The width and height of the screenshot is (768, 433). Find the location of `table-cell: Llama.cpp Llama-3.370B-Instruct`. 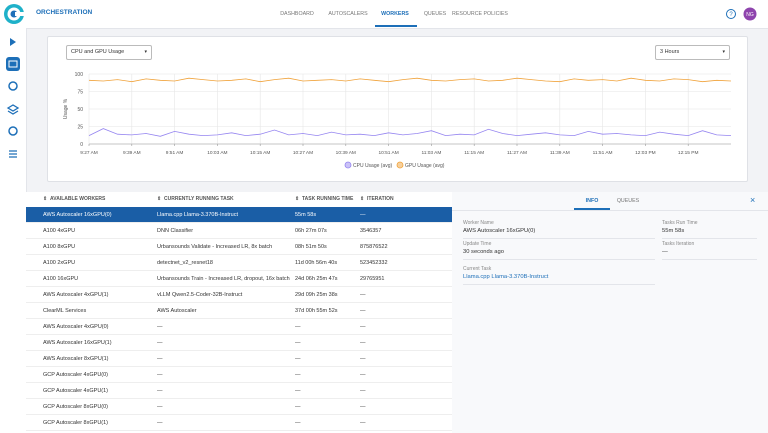

table-cell: Llama.cpp Llama-3.370B-Instruct is located at coordinates (197, 215).